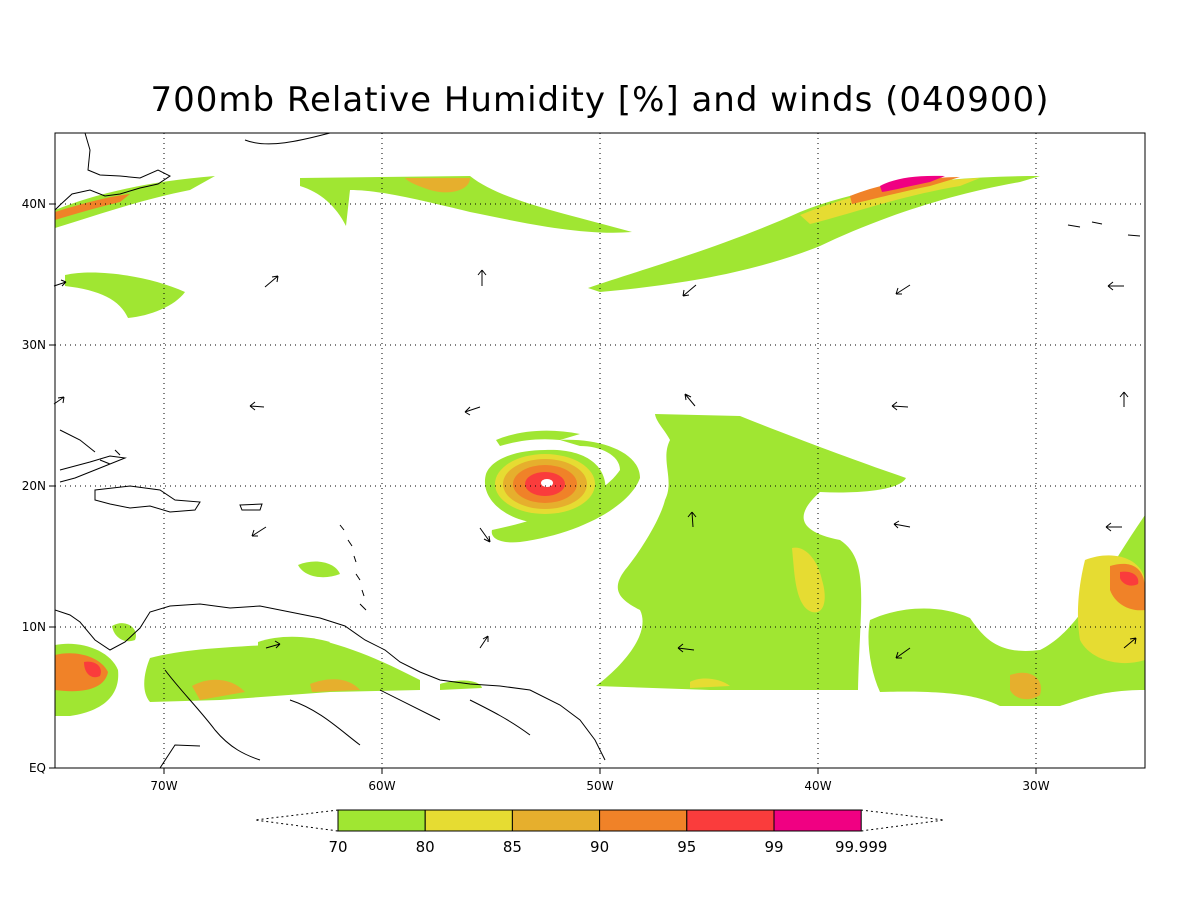 The width and height of the screenshot is (1200, 900). Describe the element at coordinates (861, 847) in the screenshot. I see `colorbar-level-label: 99.999` at that location.